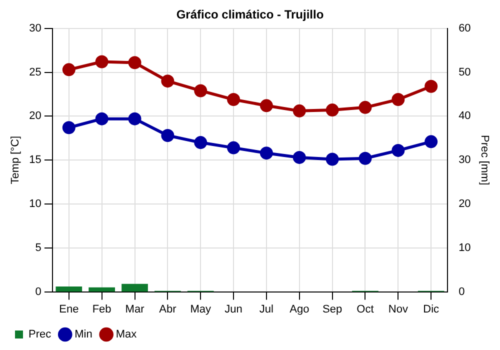 This screenshot has height=350, width=500. I want to click on y2-tick-label: 0, so click(461, 292).